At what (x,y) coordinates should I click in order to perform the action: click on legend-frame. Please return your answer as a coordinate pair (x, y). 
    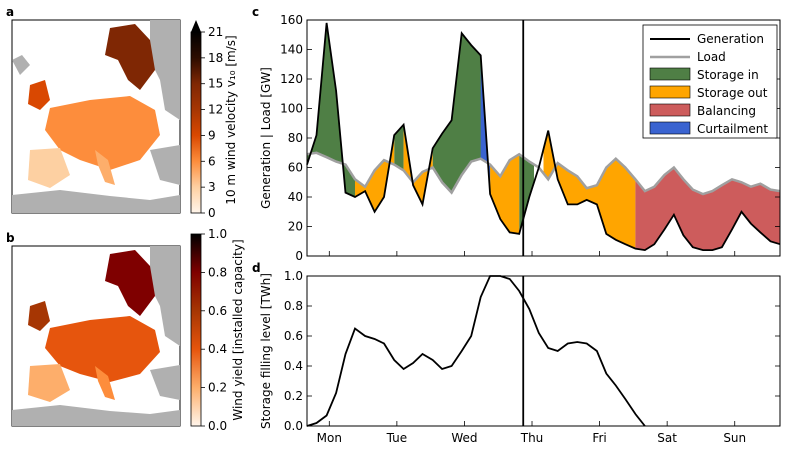
    Looking at the image, I should click on (710, 81).